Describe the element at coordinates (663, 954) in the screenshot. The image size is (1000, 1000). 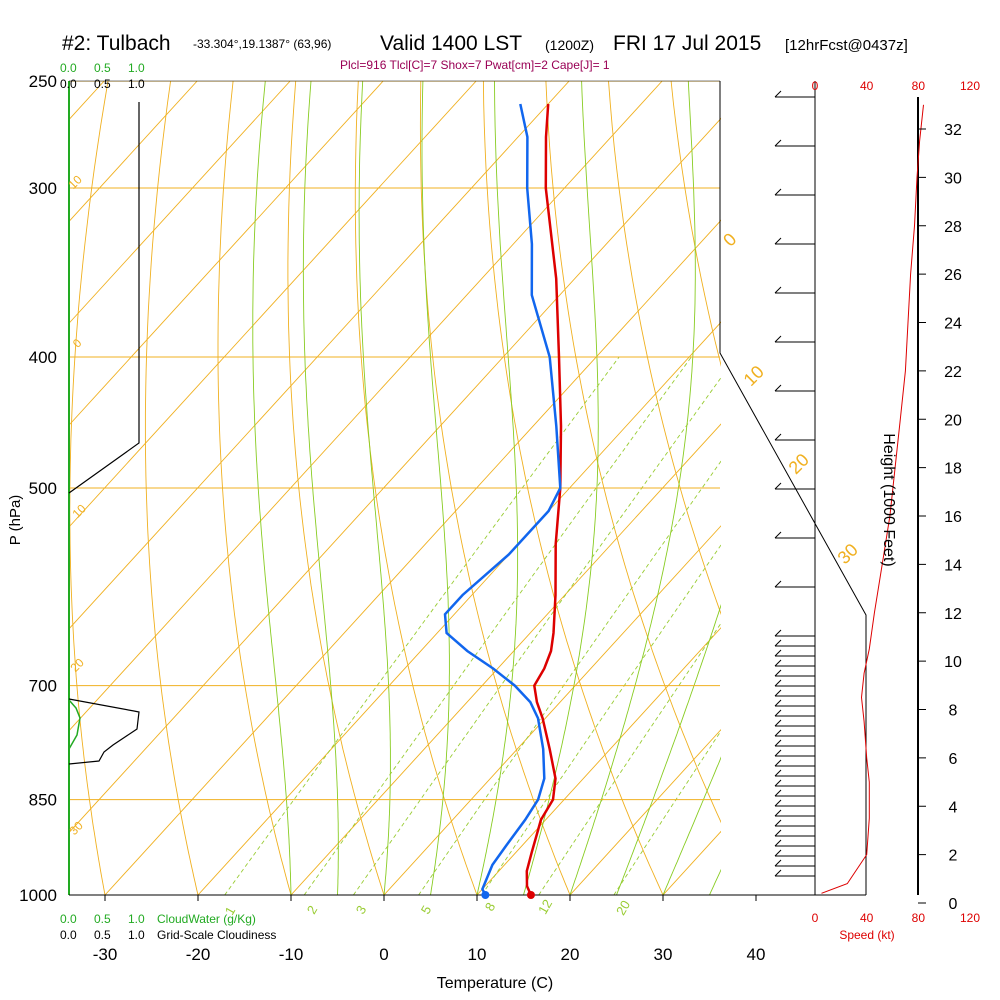
I see `temp-tick-label: 30` at that location.